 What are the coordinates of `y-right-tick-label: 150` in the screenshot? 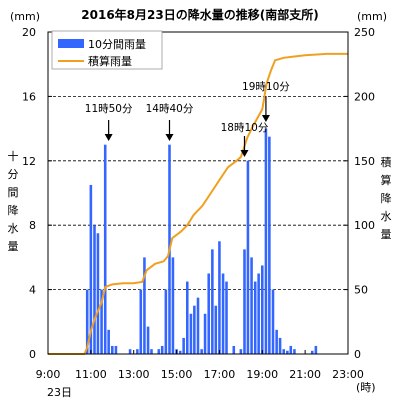 It's located at (364, 161).